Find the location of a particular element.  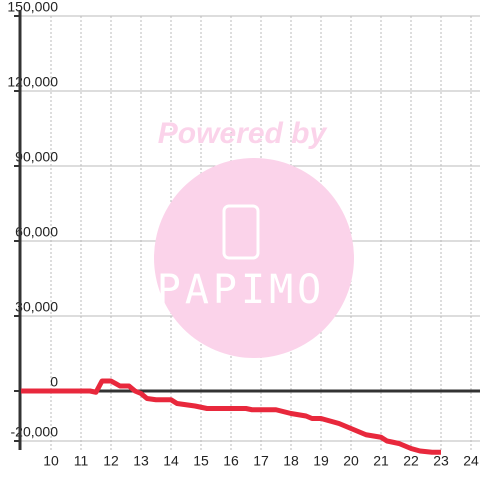

x-tick-label: 11 is located at coordinates (81, 461).